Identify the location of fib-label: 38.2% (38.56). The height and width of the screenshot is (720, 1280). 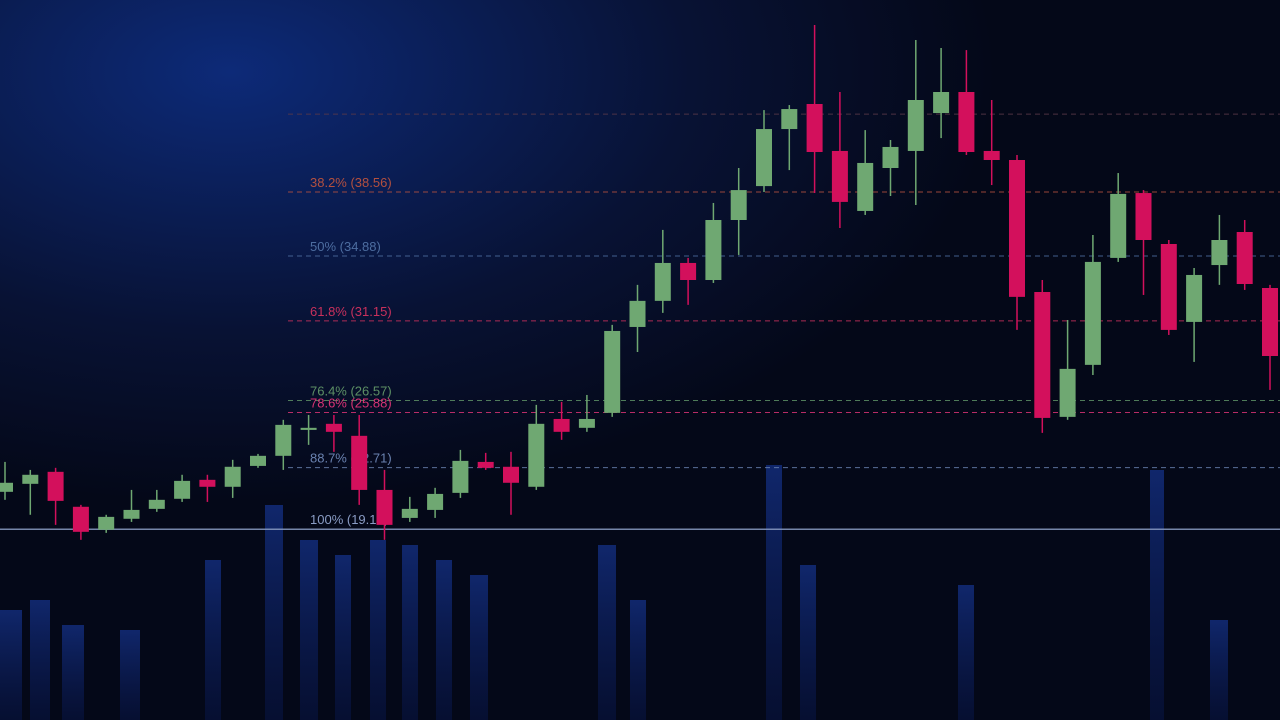
(351, 182).